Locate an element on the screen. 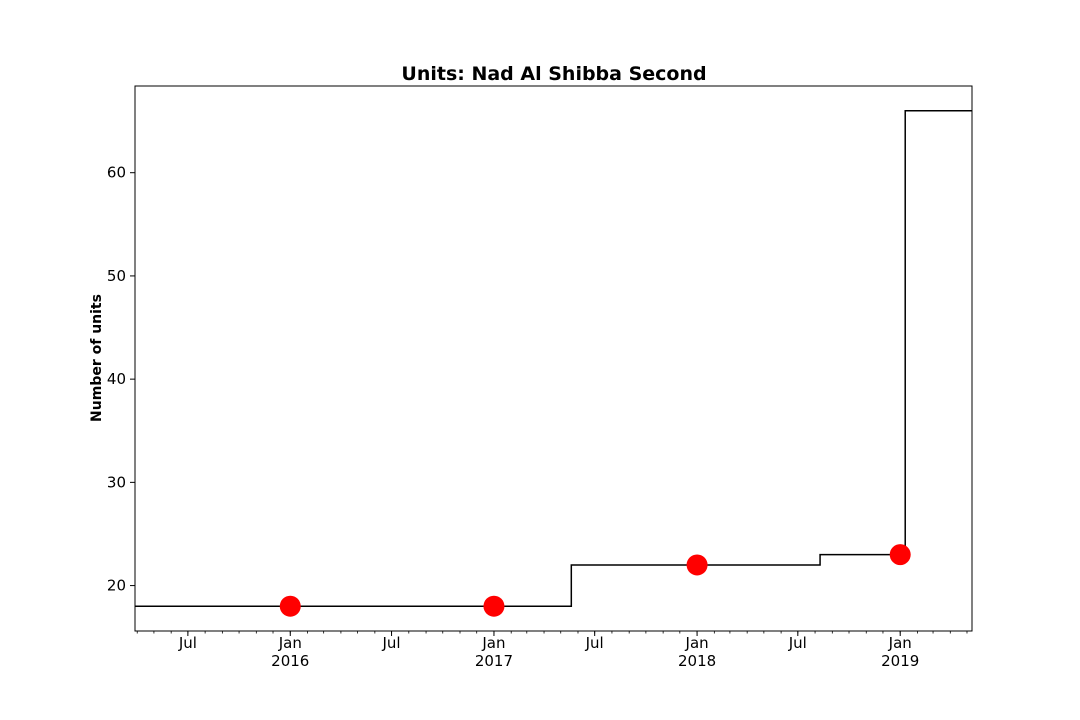 Image resolution: width=1080 pixels, height=720 pixels. x-tick-year-label: 2018 is located at coordinates (697, 661).